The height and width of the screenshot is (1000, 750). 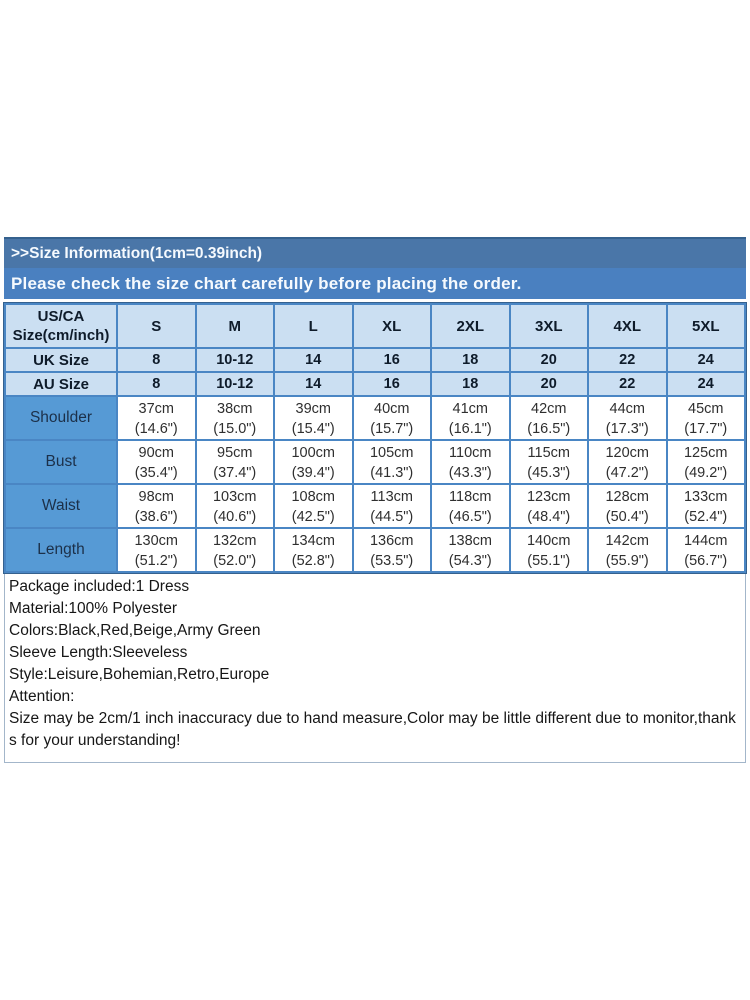 I want to click on measurement-cm-value: 120cm, so click(x=627, y=452).